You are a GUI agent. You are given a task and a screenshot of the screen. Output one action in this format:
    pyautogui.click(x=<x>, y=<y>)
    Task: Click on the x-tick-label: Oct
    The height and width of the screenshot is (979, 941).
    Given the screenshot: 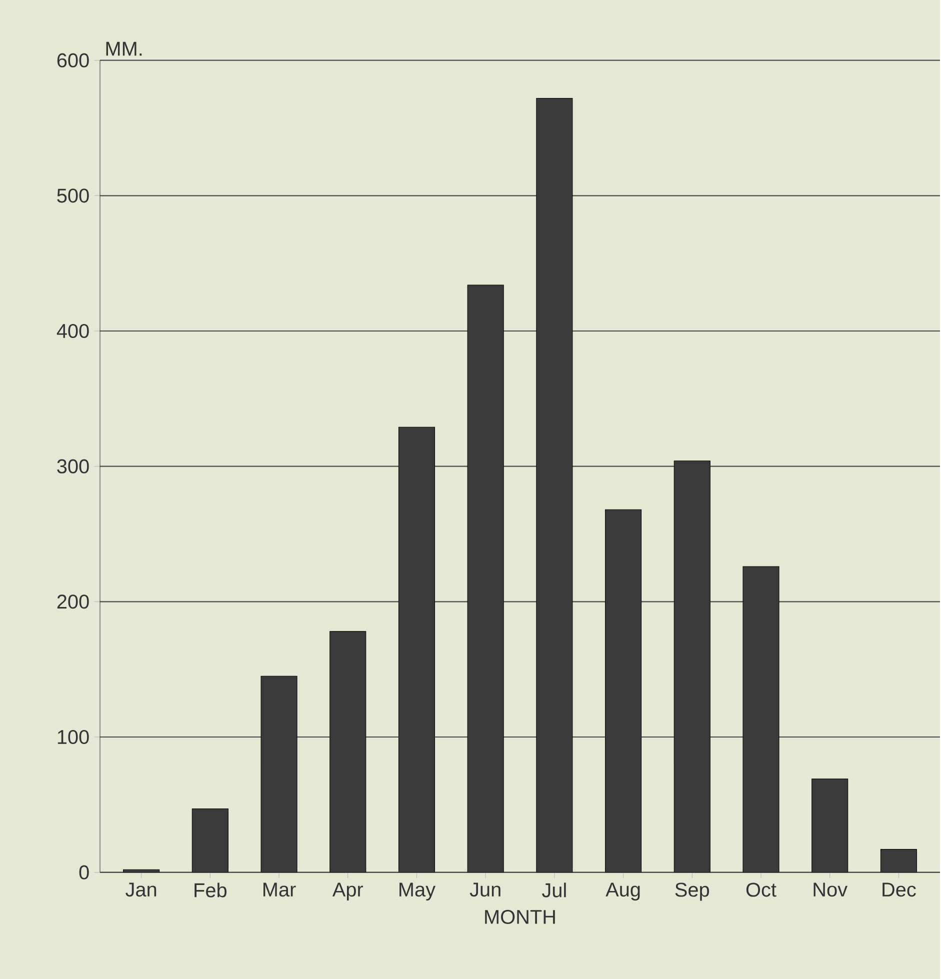 What is the action you would take?
    pyautogui.click(x=761, y=889)
    